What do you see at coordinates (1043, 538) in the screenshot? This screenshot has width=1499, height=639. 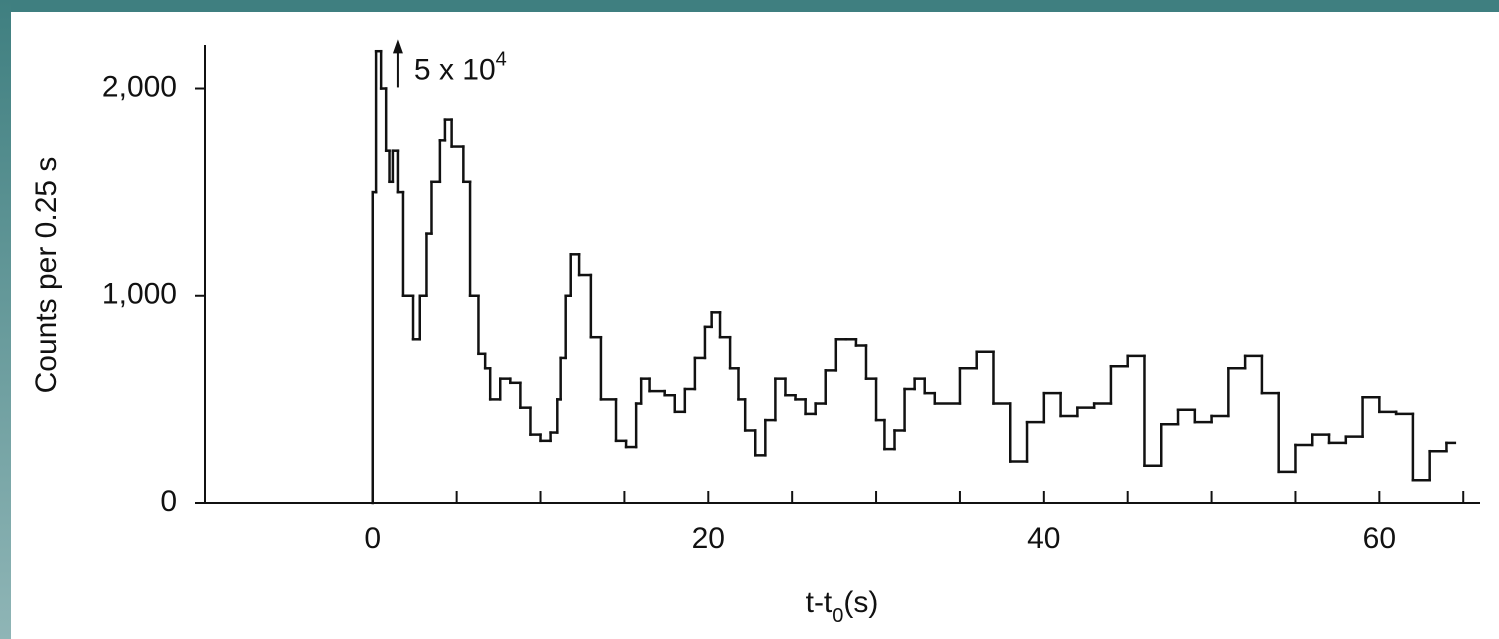 I see `x-tick-label: 40` at bounding box center [1043, 538].